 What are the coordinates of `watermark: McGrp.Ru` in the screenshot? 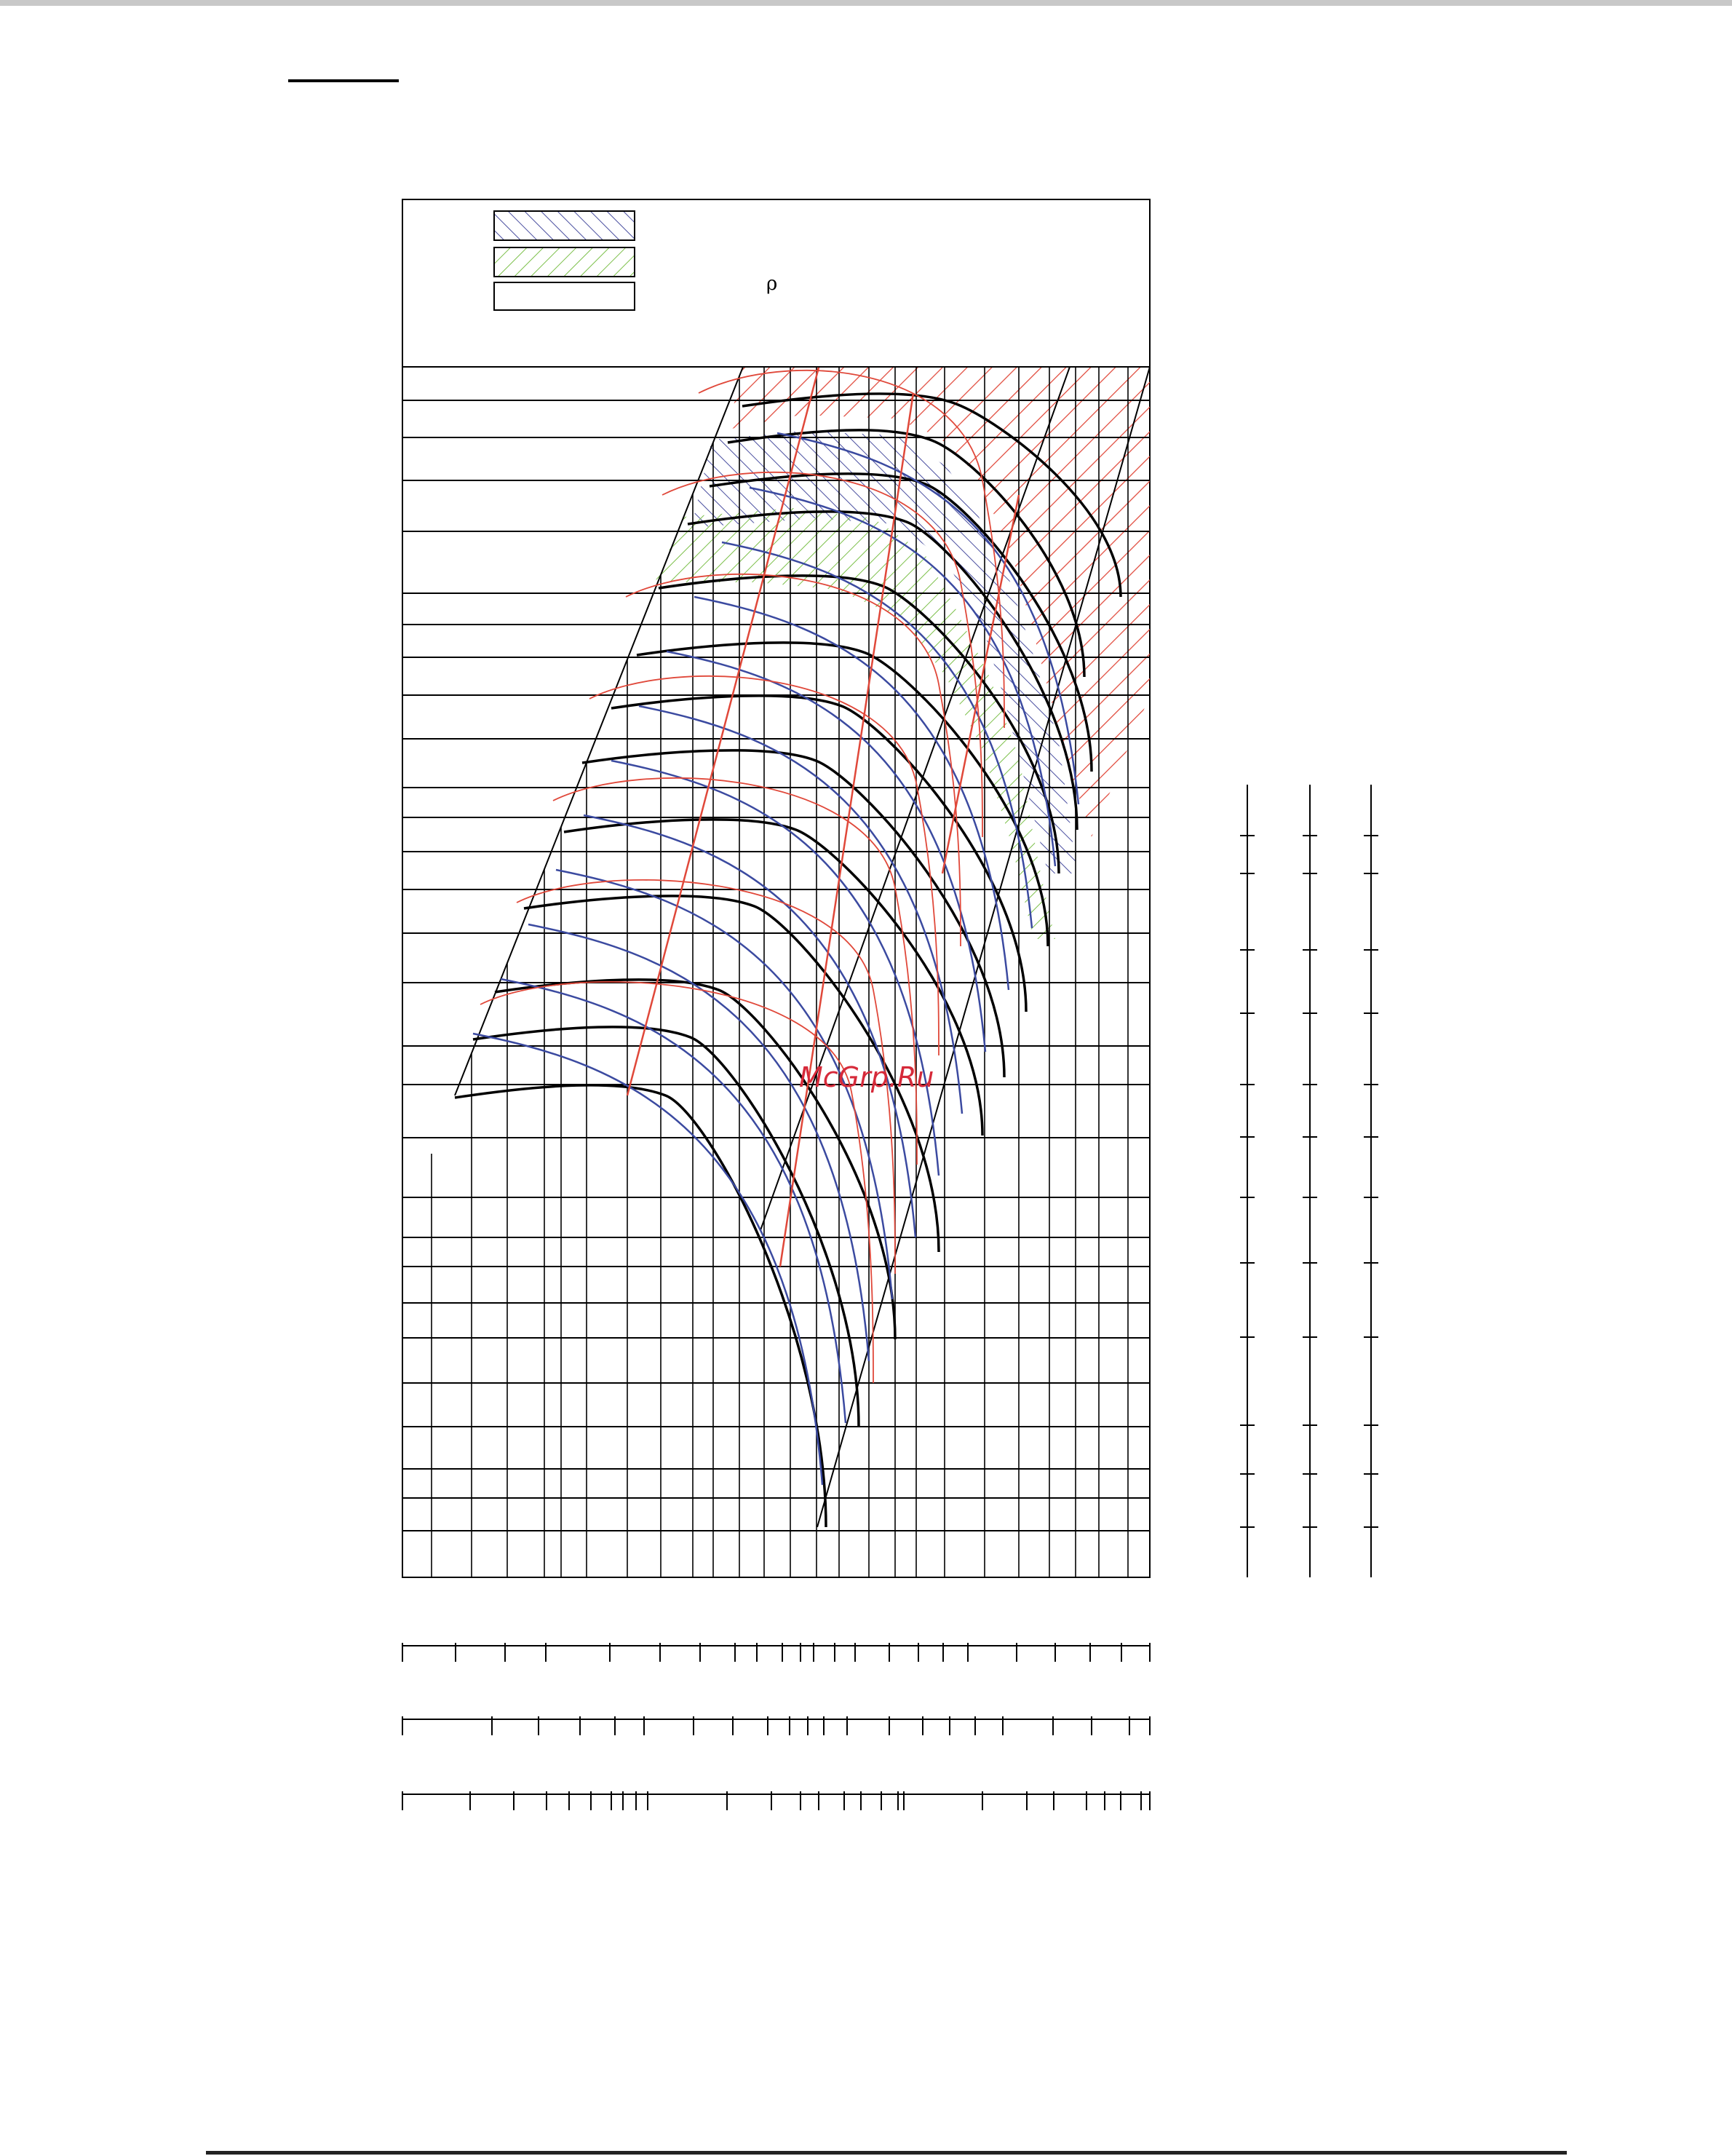 It's located at (866, 1077).